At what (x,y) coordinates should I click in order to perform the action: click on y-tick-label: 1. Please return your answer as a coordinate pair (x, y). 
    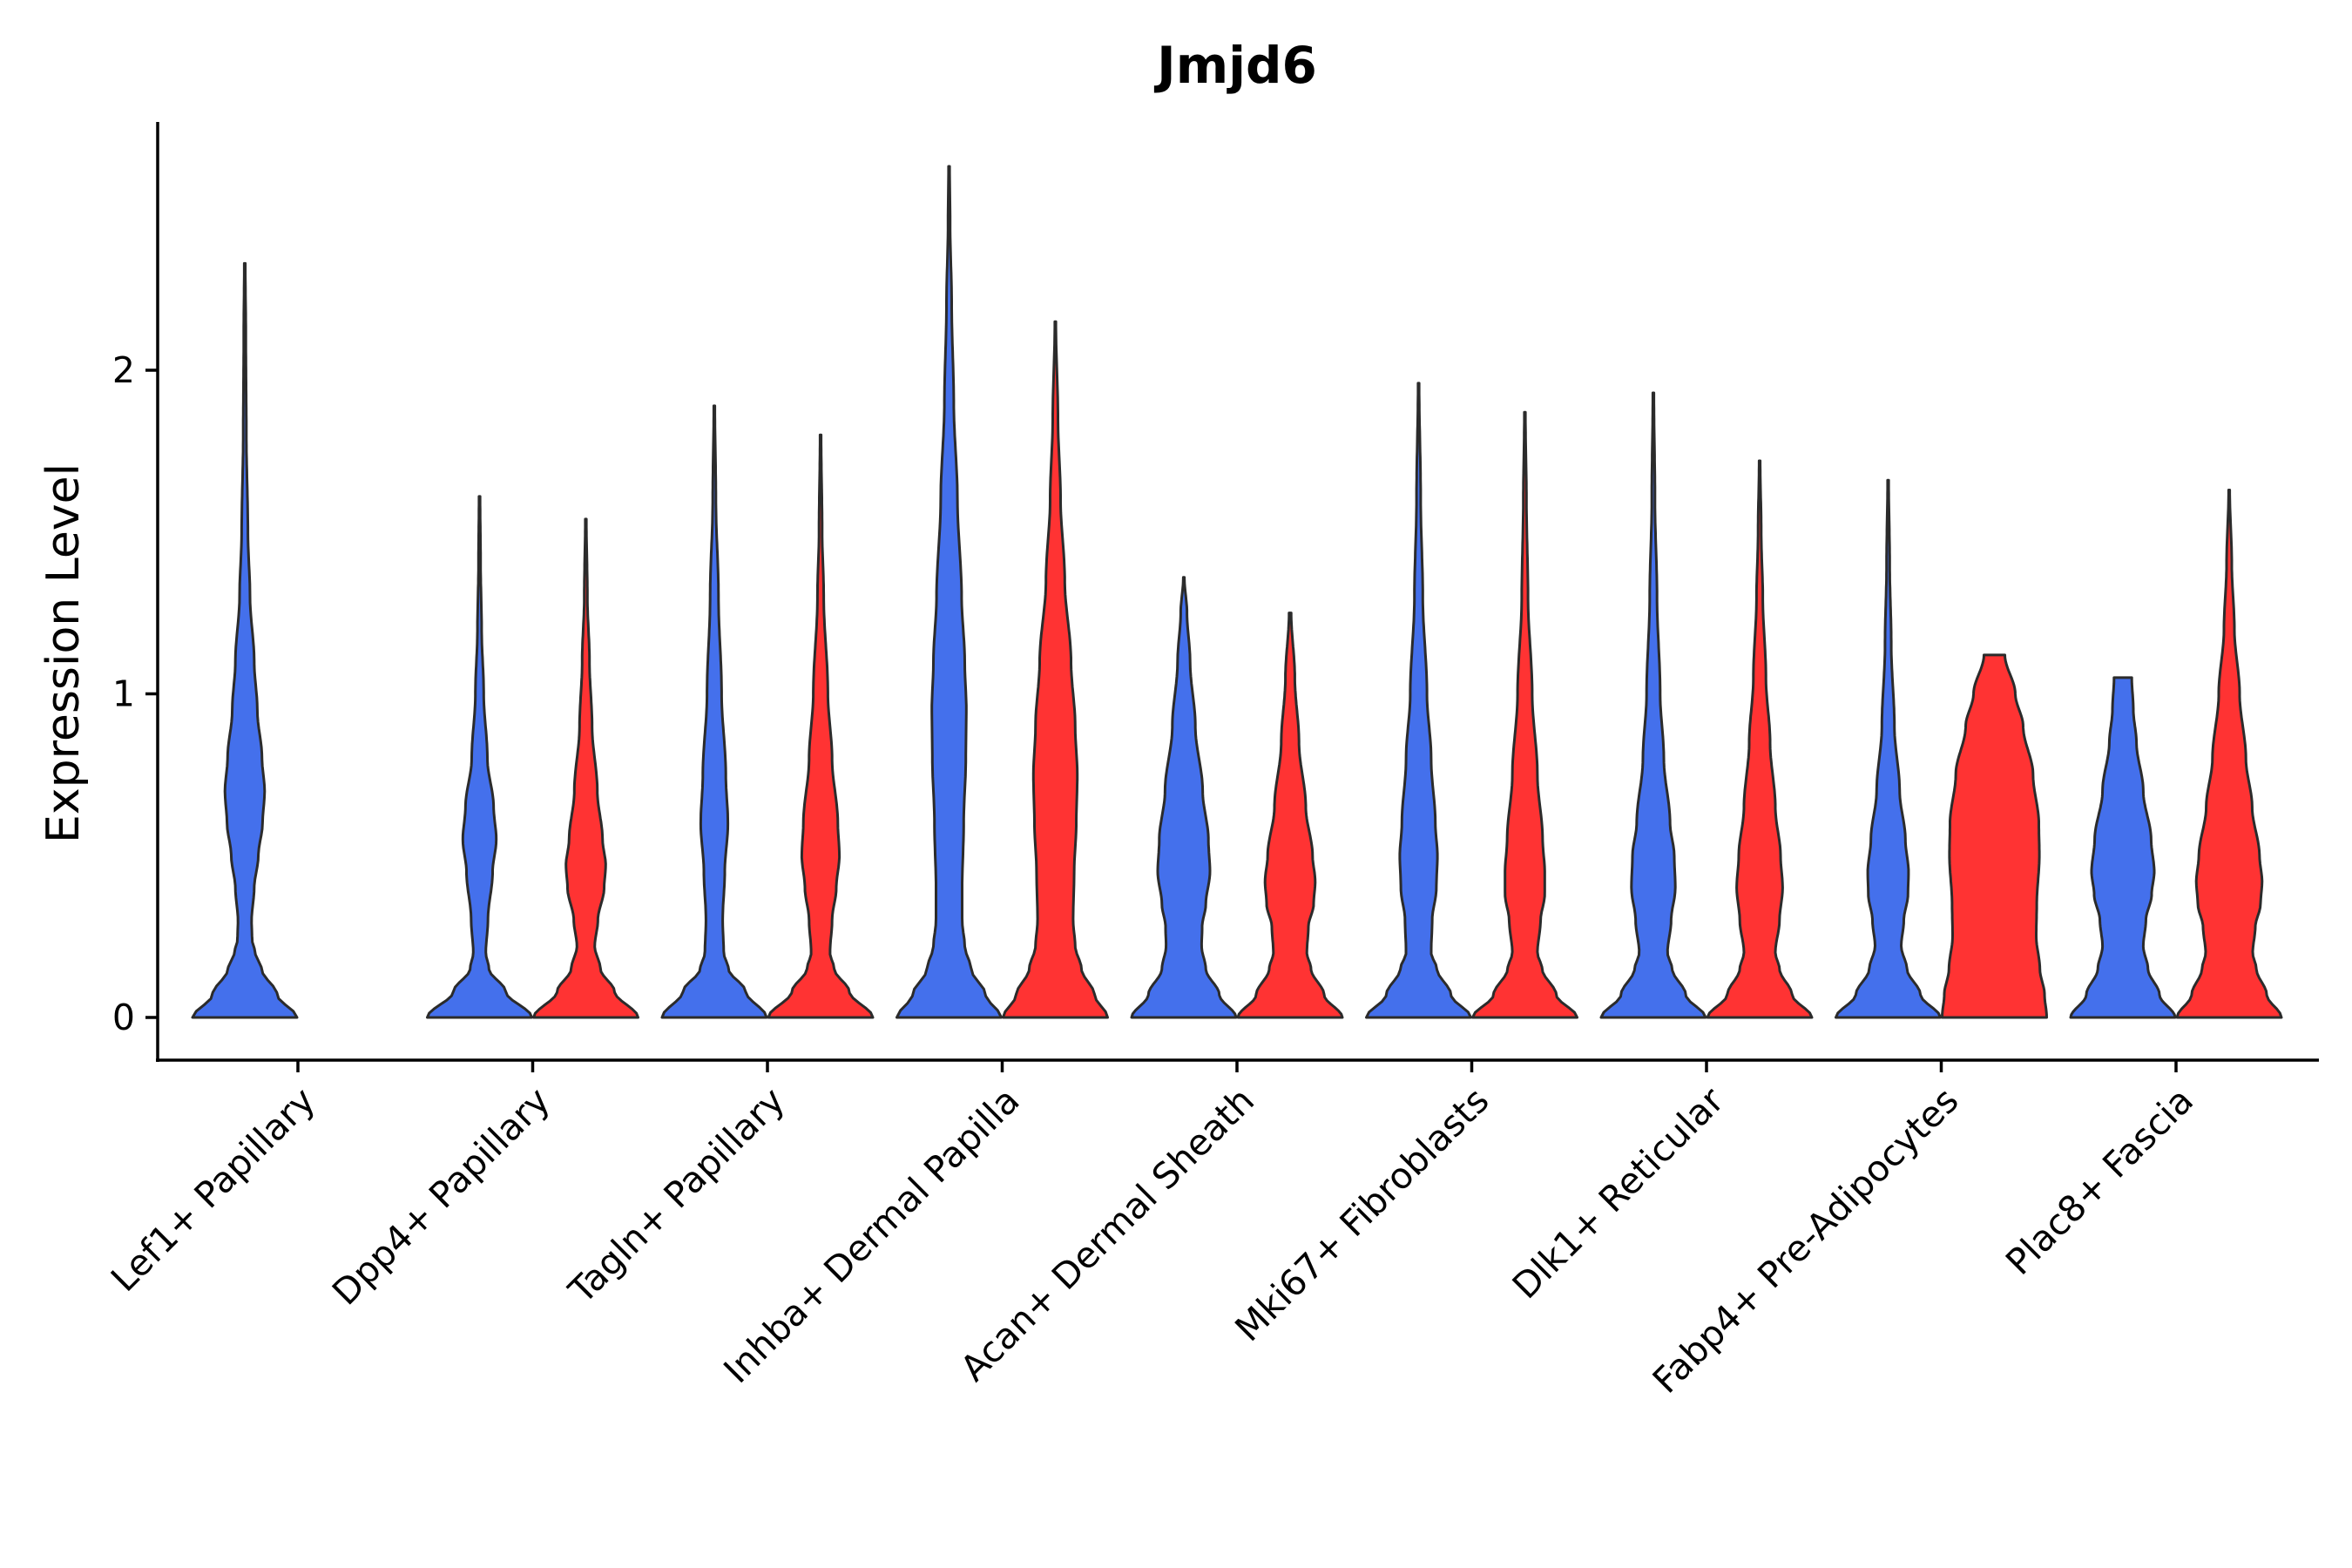
    Looking at the image, I should click on (124, 694).